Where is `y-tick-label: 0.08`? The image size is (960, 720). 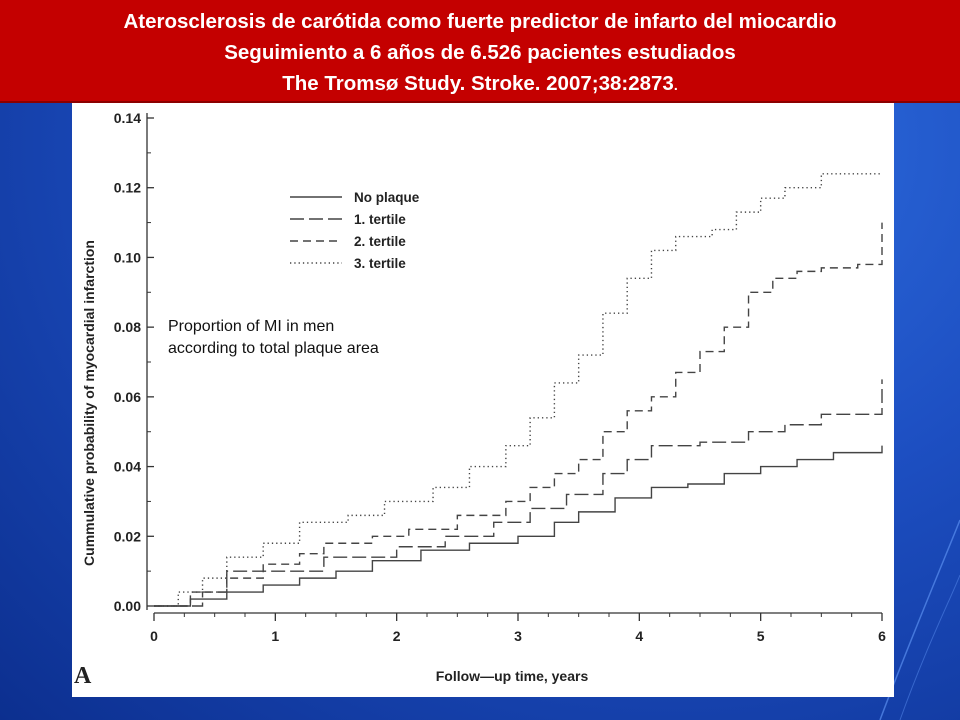 y-tick-label: 0.08 is located at coordinates (127, 327).